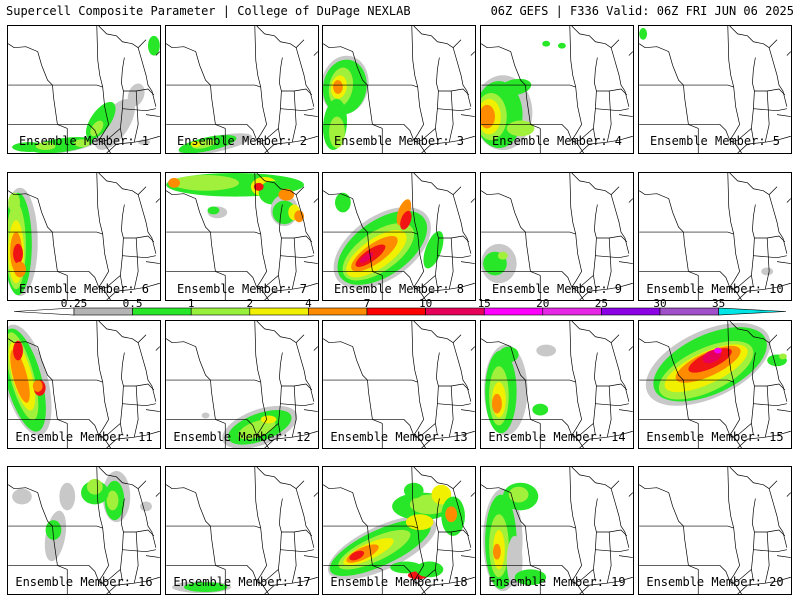 The height and width of the screenshot is (600, 800). What do you see at coordinates (18, 253) in the screenshot?
I see `scp-contour-red` at bounding box center [18, 253].